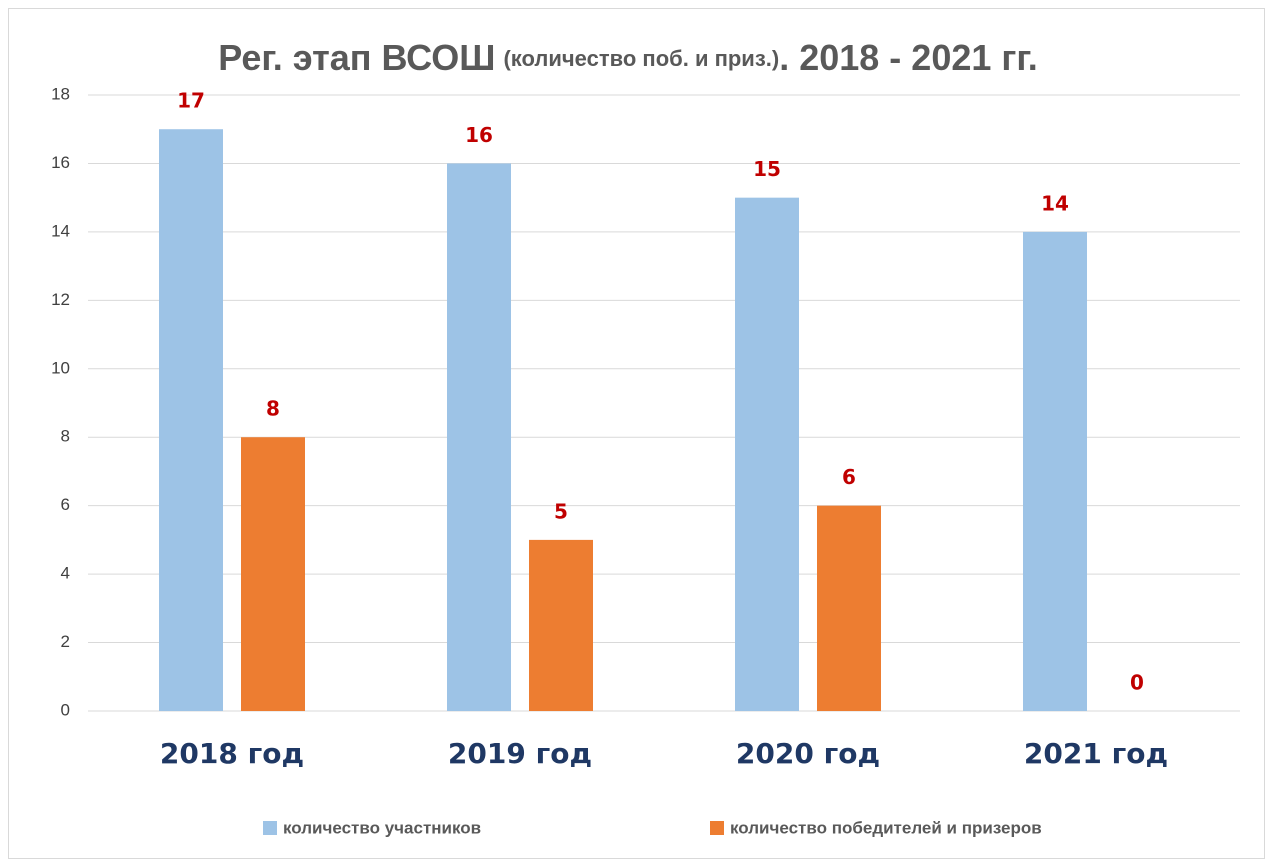 This screenshot has width=1265, height=859. Describe the element at coordinates (232, 753) in the screenshot. I see `x-tick-label: 2018 год` at that location.